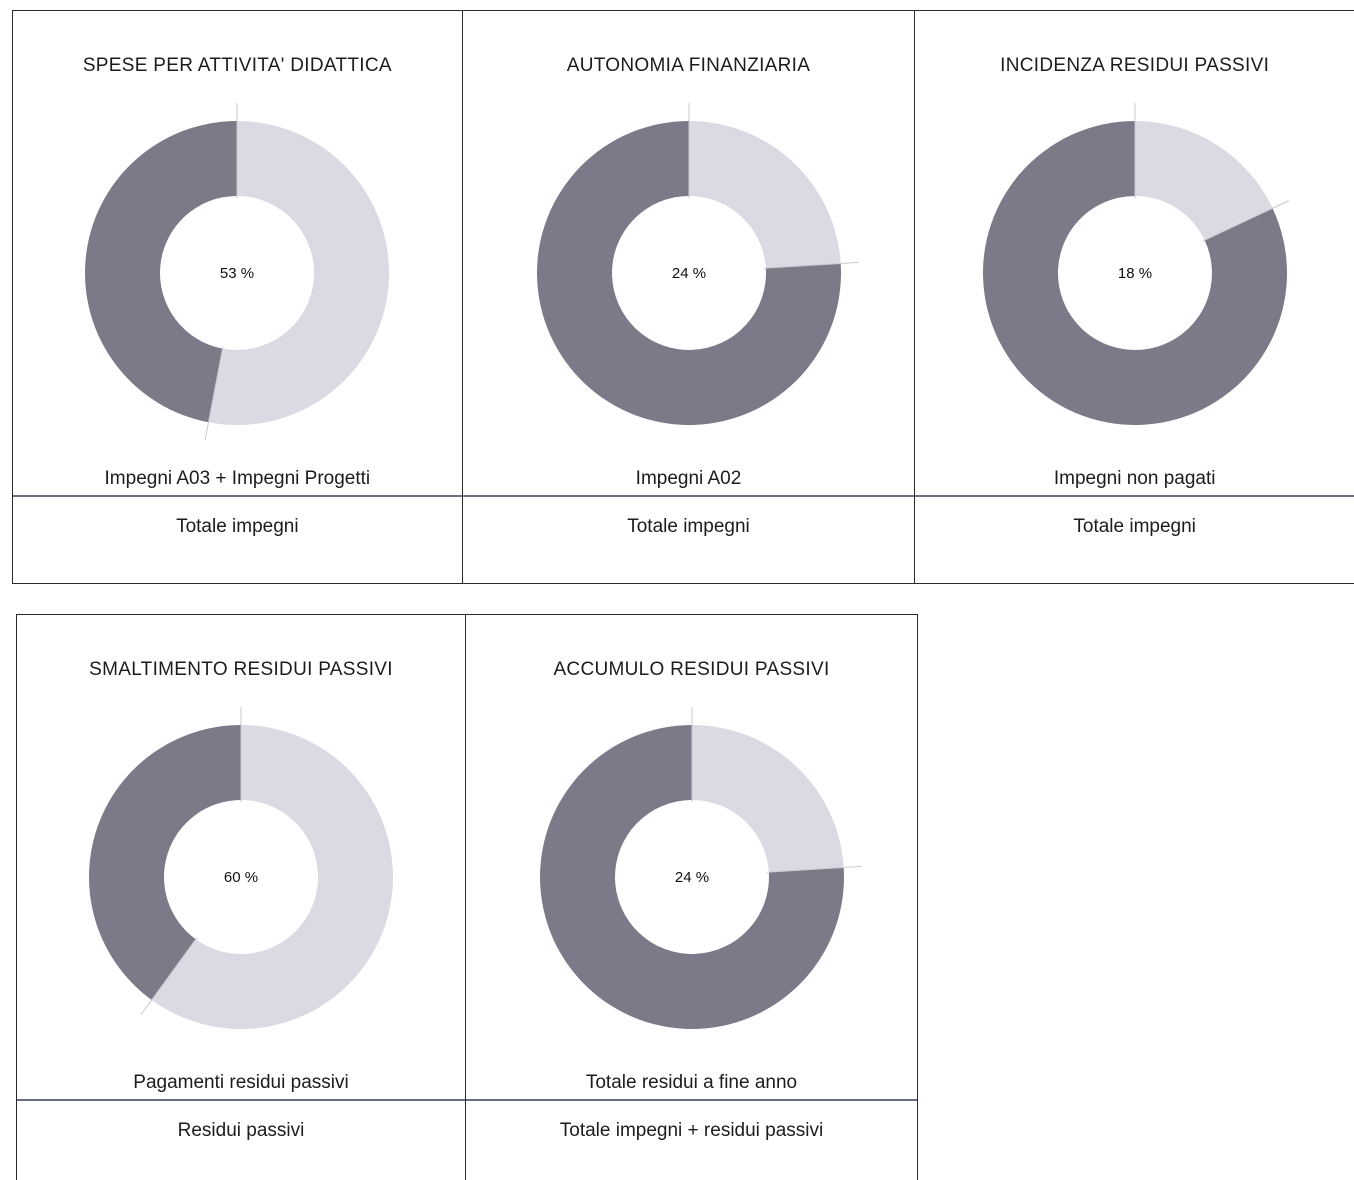 The height and width of the screenshot is (1180, 1354). I want to click on donut-chart: 53 %, so click(237, 272).